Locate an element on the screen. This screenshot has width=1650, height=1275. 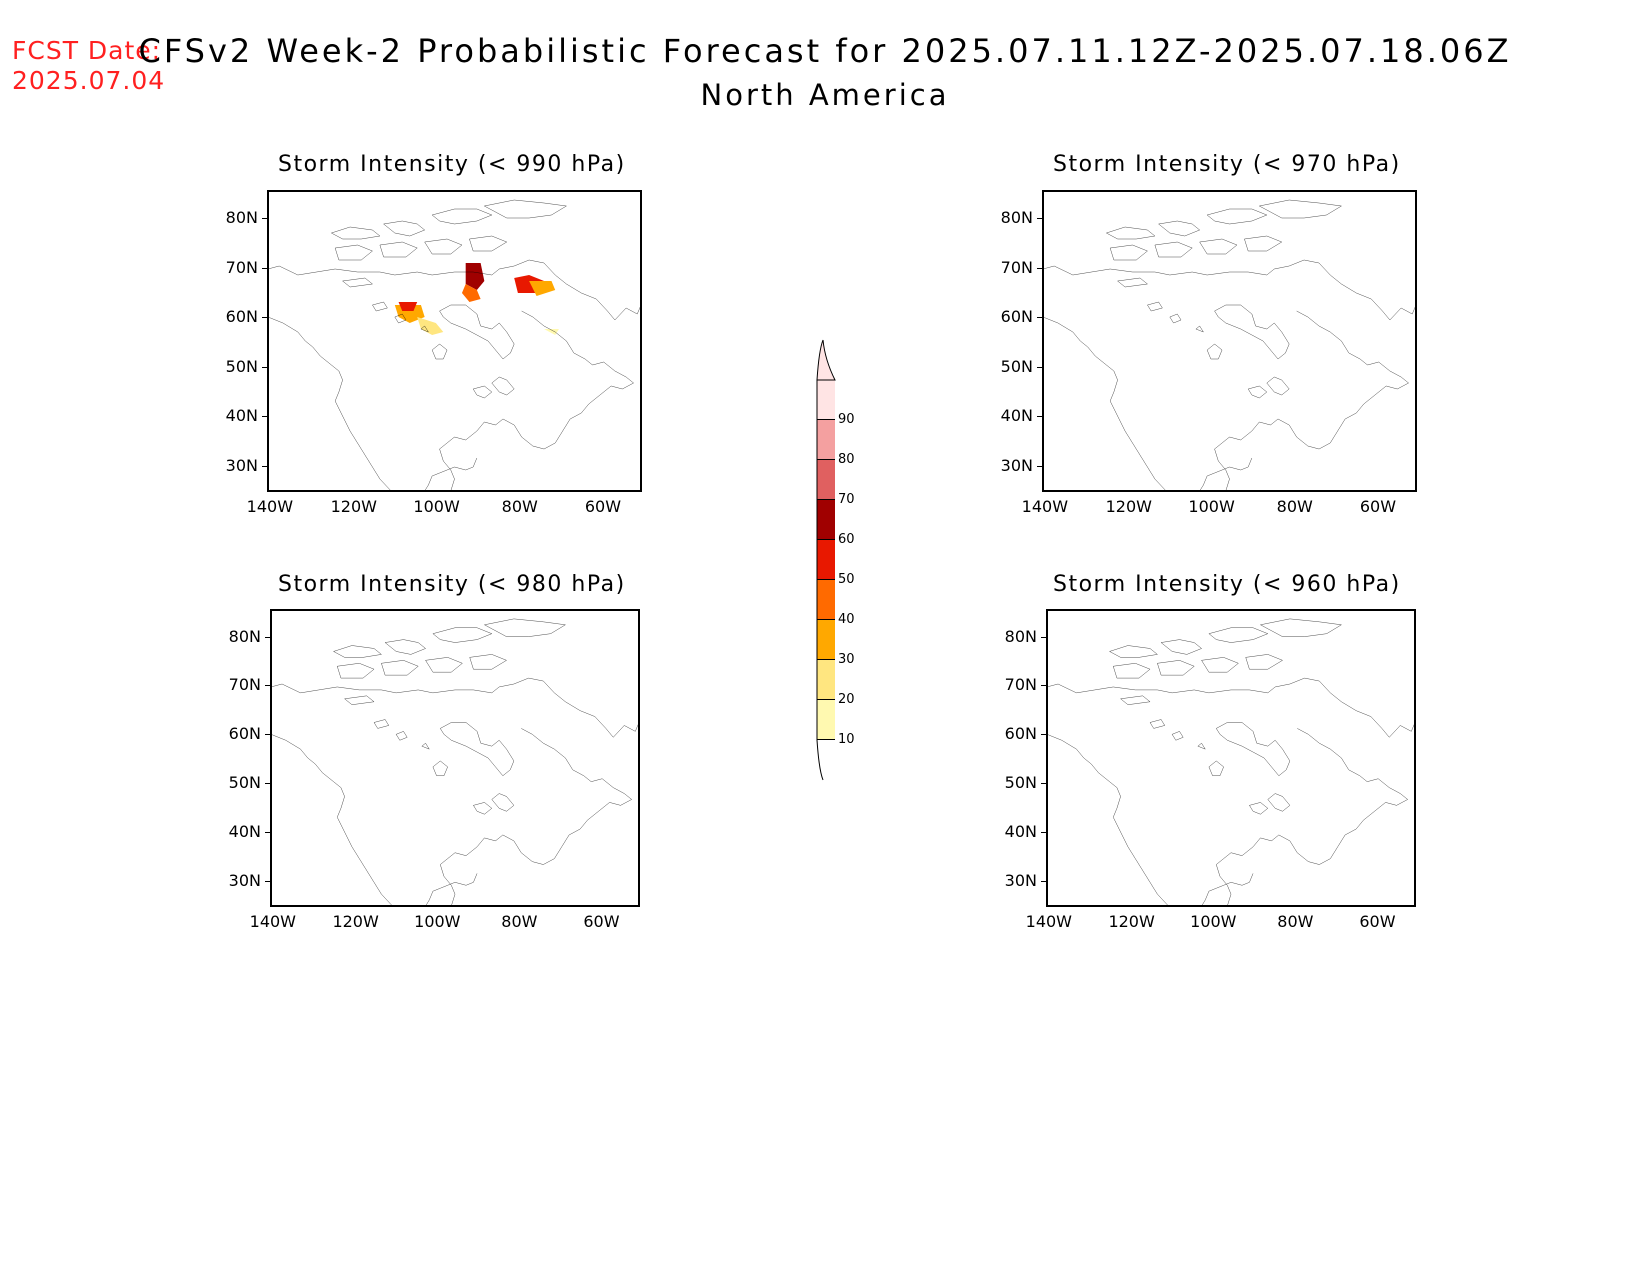
map-frame is located at coordinates (1229, 341).